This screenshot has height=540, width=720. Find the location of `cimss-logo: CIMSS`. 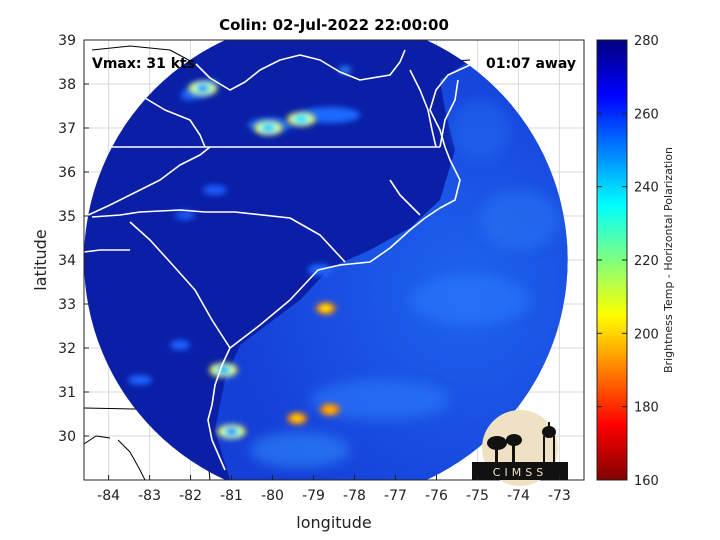

cimss-logo: CIMSS is located at coordinates (520, 448).